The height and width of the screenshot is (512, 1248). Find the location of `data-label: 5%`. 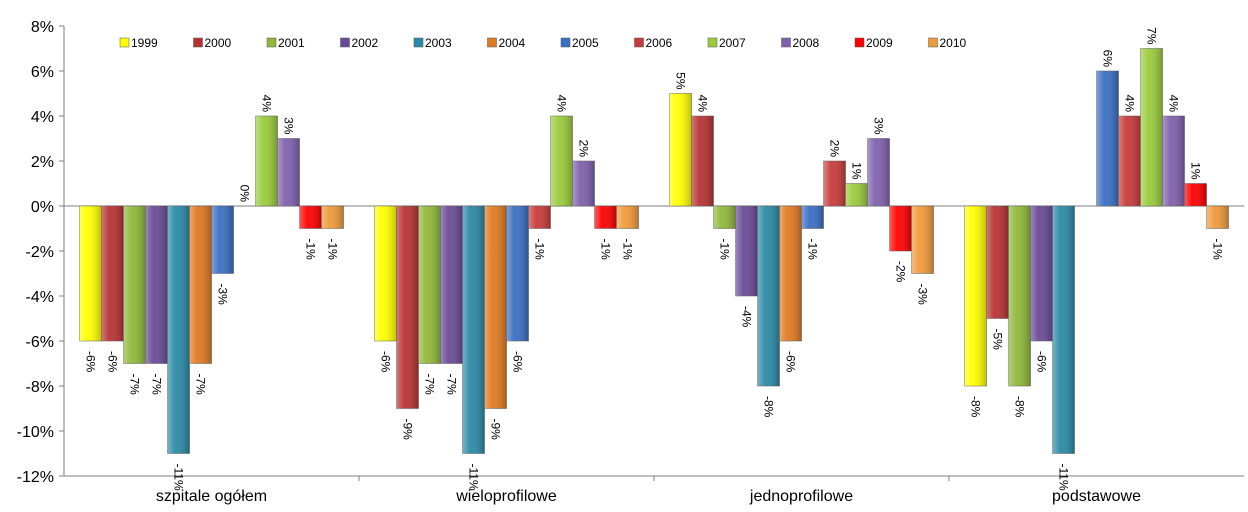

data-label: 5% is located at coordinates (681, 81).